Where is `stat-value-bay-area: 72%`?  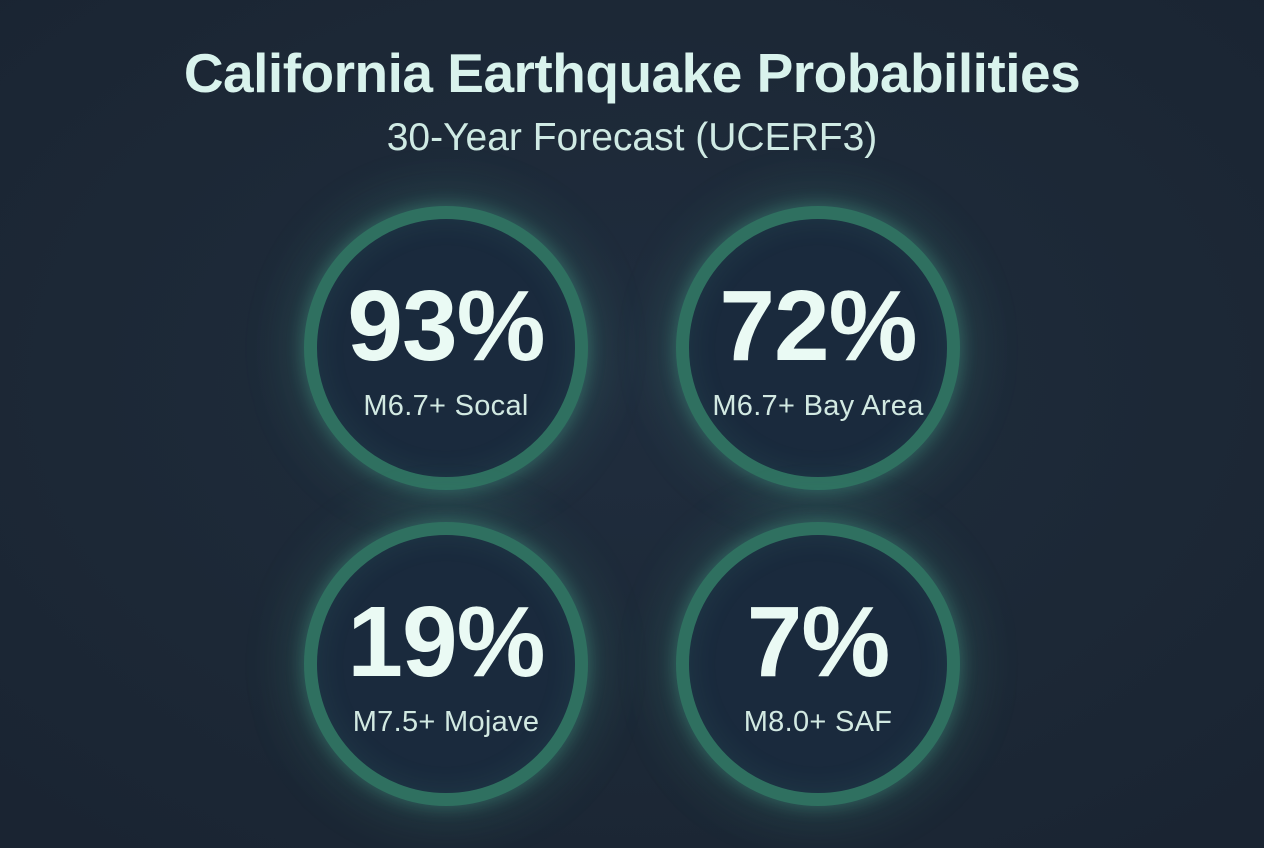
stat-value-bay-area: 72% is located at coordinates (818, 325).